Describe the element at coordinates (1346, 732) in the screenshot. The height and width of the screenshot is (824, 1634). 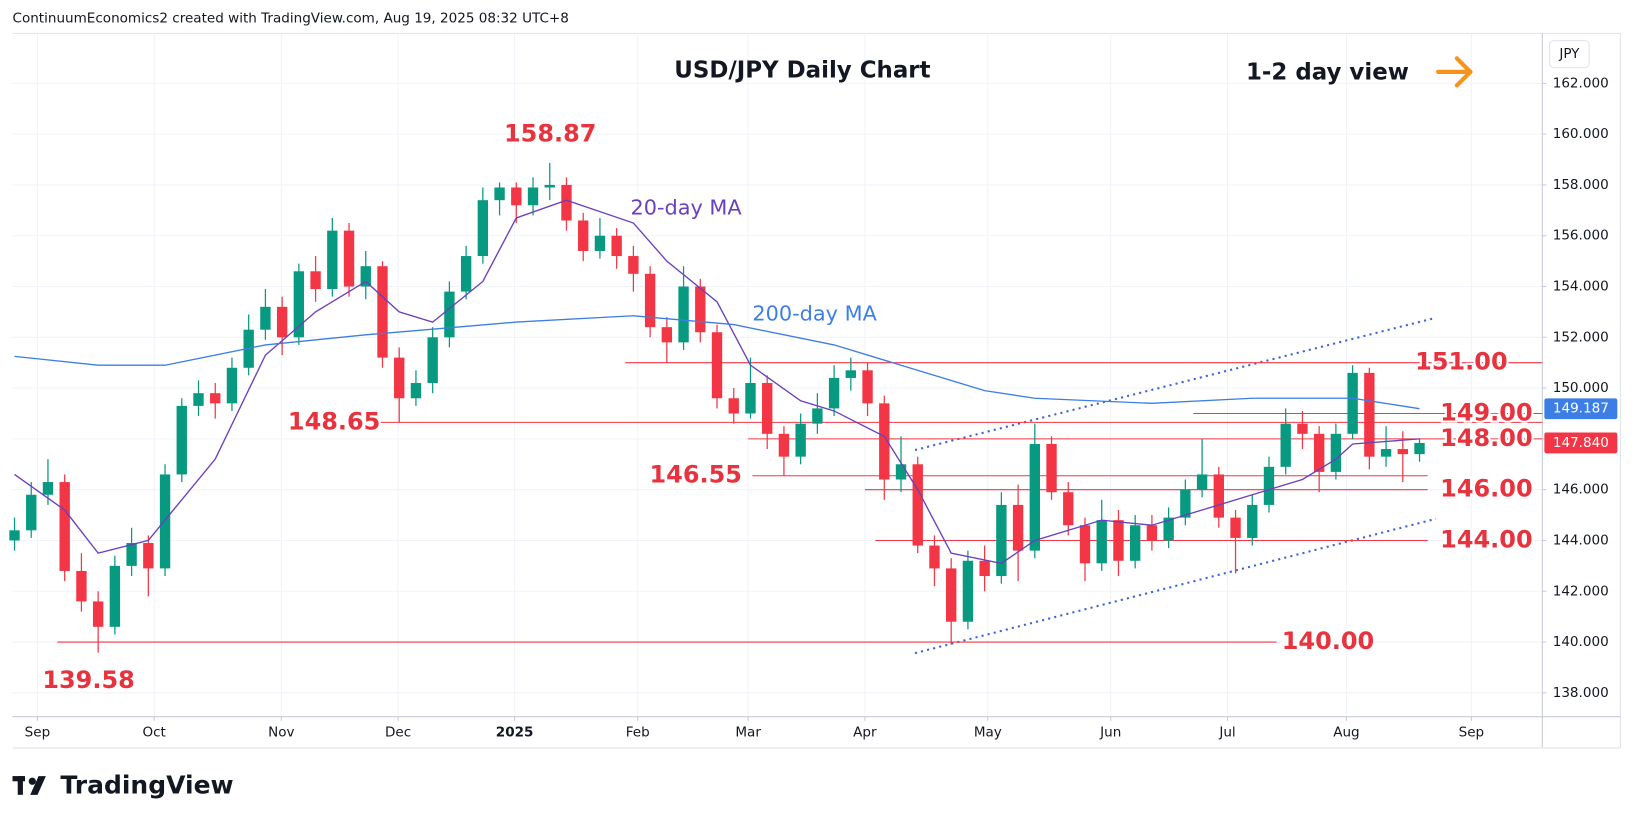
I see `x-tick-label: Aug` at that location.